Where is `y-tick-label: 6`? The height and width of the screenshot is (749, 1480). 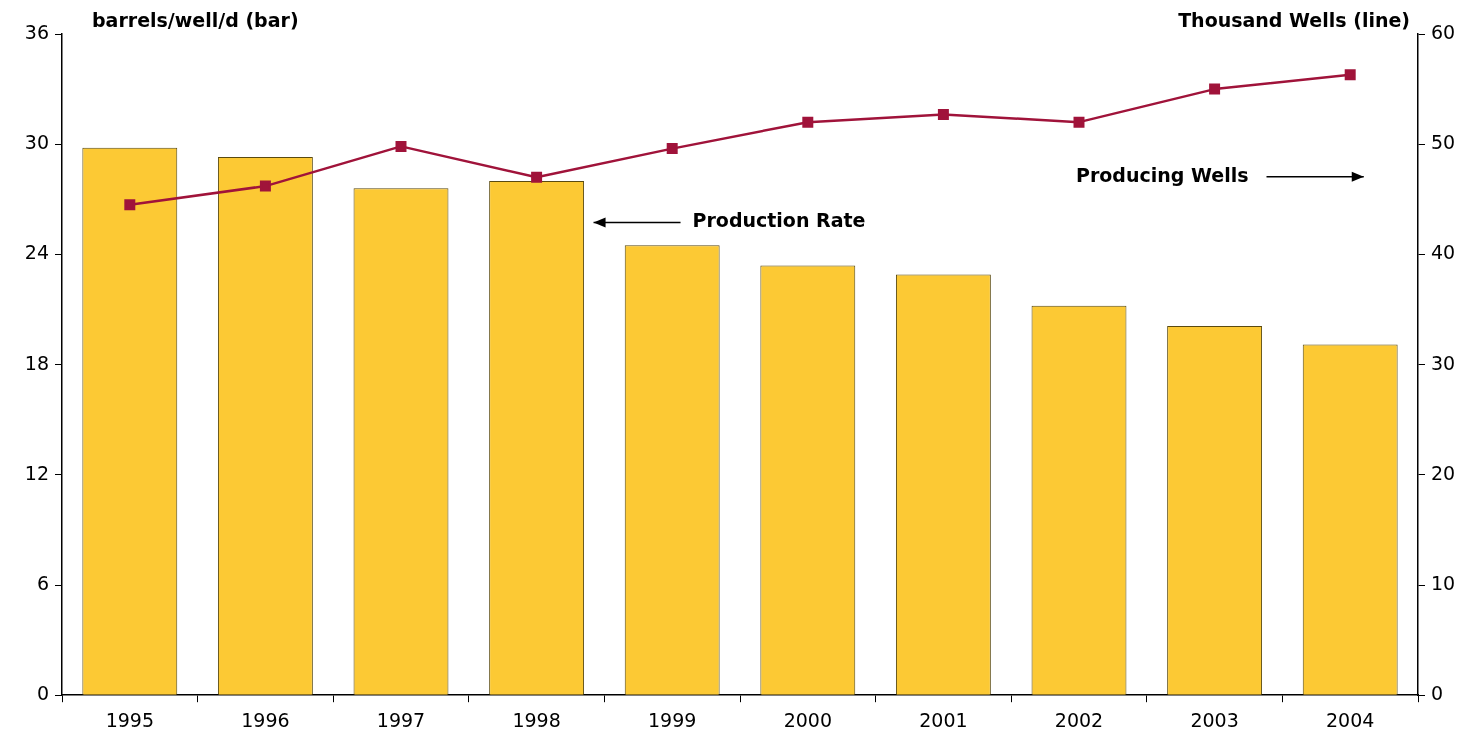
y-tick-label: 6 is located at coordinates (42, 582).